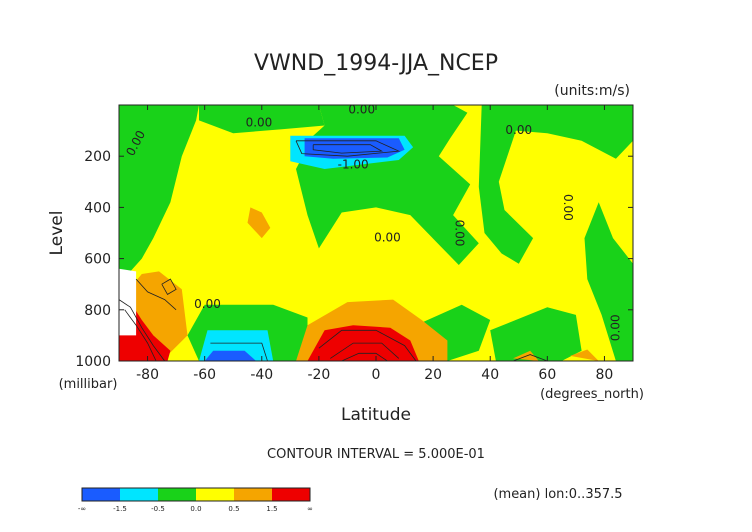 This screenshot has height=532, width=752. I want to click on colorbar-label: ∞, so click(310, 509).